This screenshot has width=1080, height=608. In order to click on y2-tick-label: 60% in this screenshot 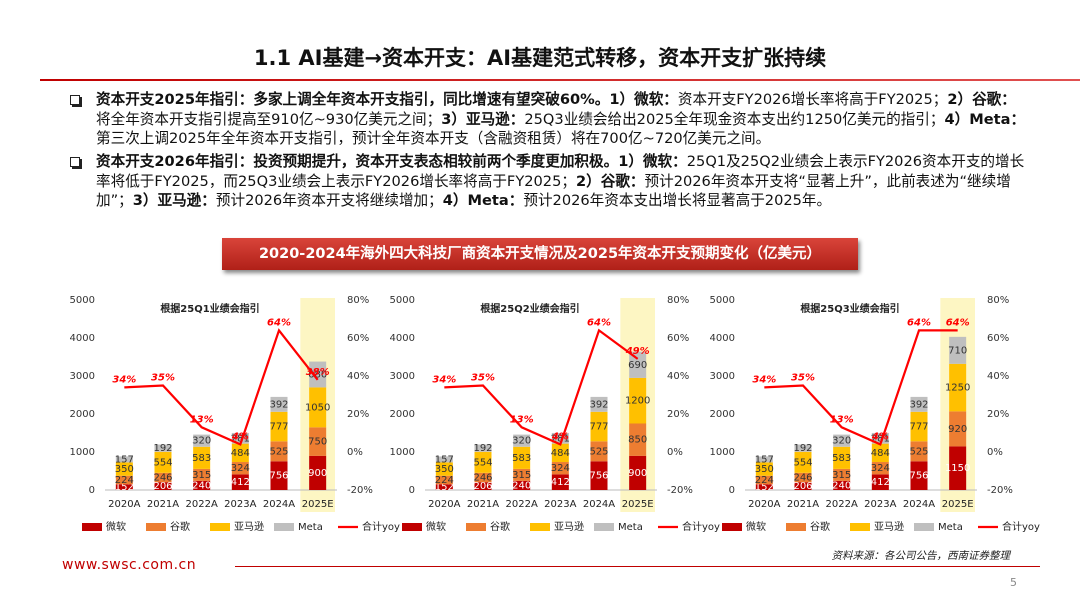, I will do `click(358, 338)`.